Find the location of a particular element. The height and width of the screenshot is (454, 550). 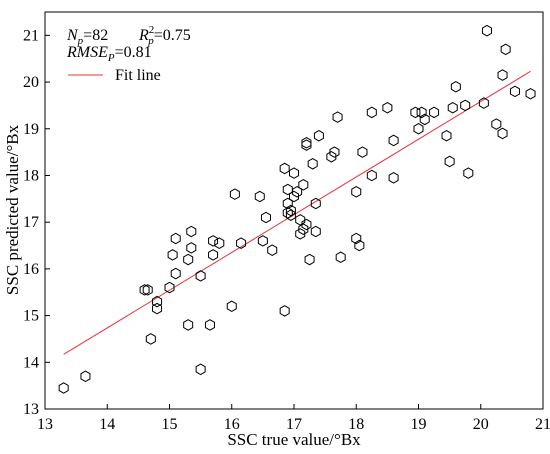

stat-np-label: N is located at coordinates (72, 35).